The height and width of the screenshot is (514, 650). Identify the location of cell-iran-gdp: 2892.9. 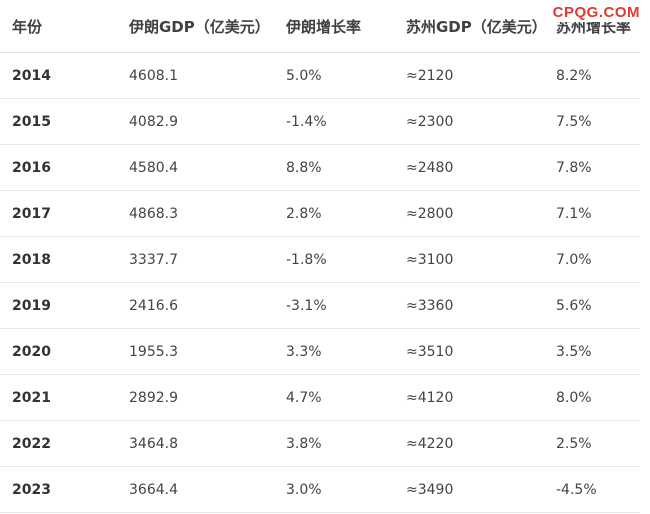
(195, 397).